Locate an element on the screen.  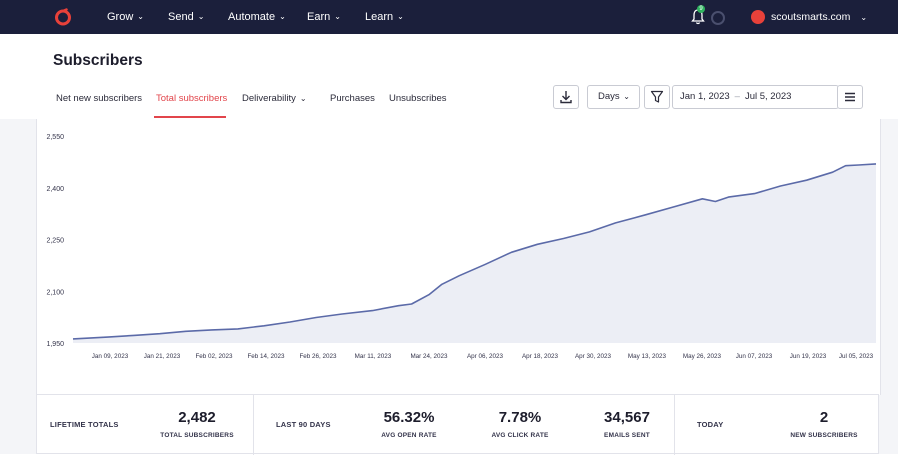
x-tick-label: Feb 02, 2023 is located at coordinates (214, 356).